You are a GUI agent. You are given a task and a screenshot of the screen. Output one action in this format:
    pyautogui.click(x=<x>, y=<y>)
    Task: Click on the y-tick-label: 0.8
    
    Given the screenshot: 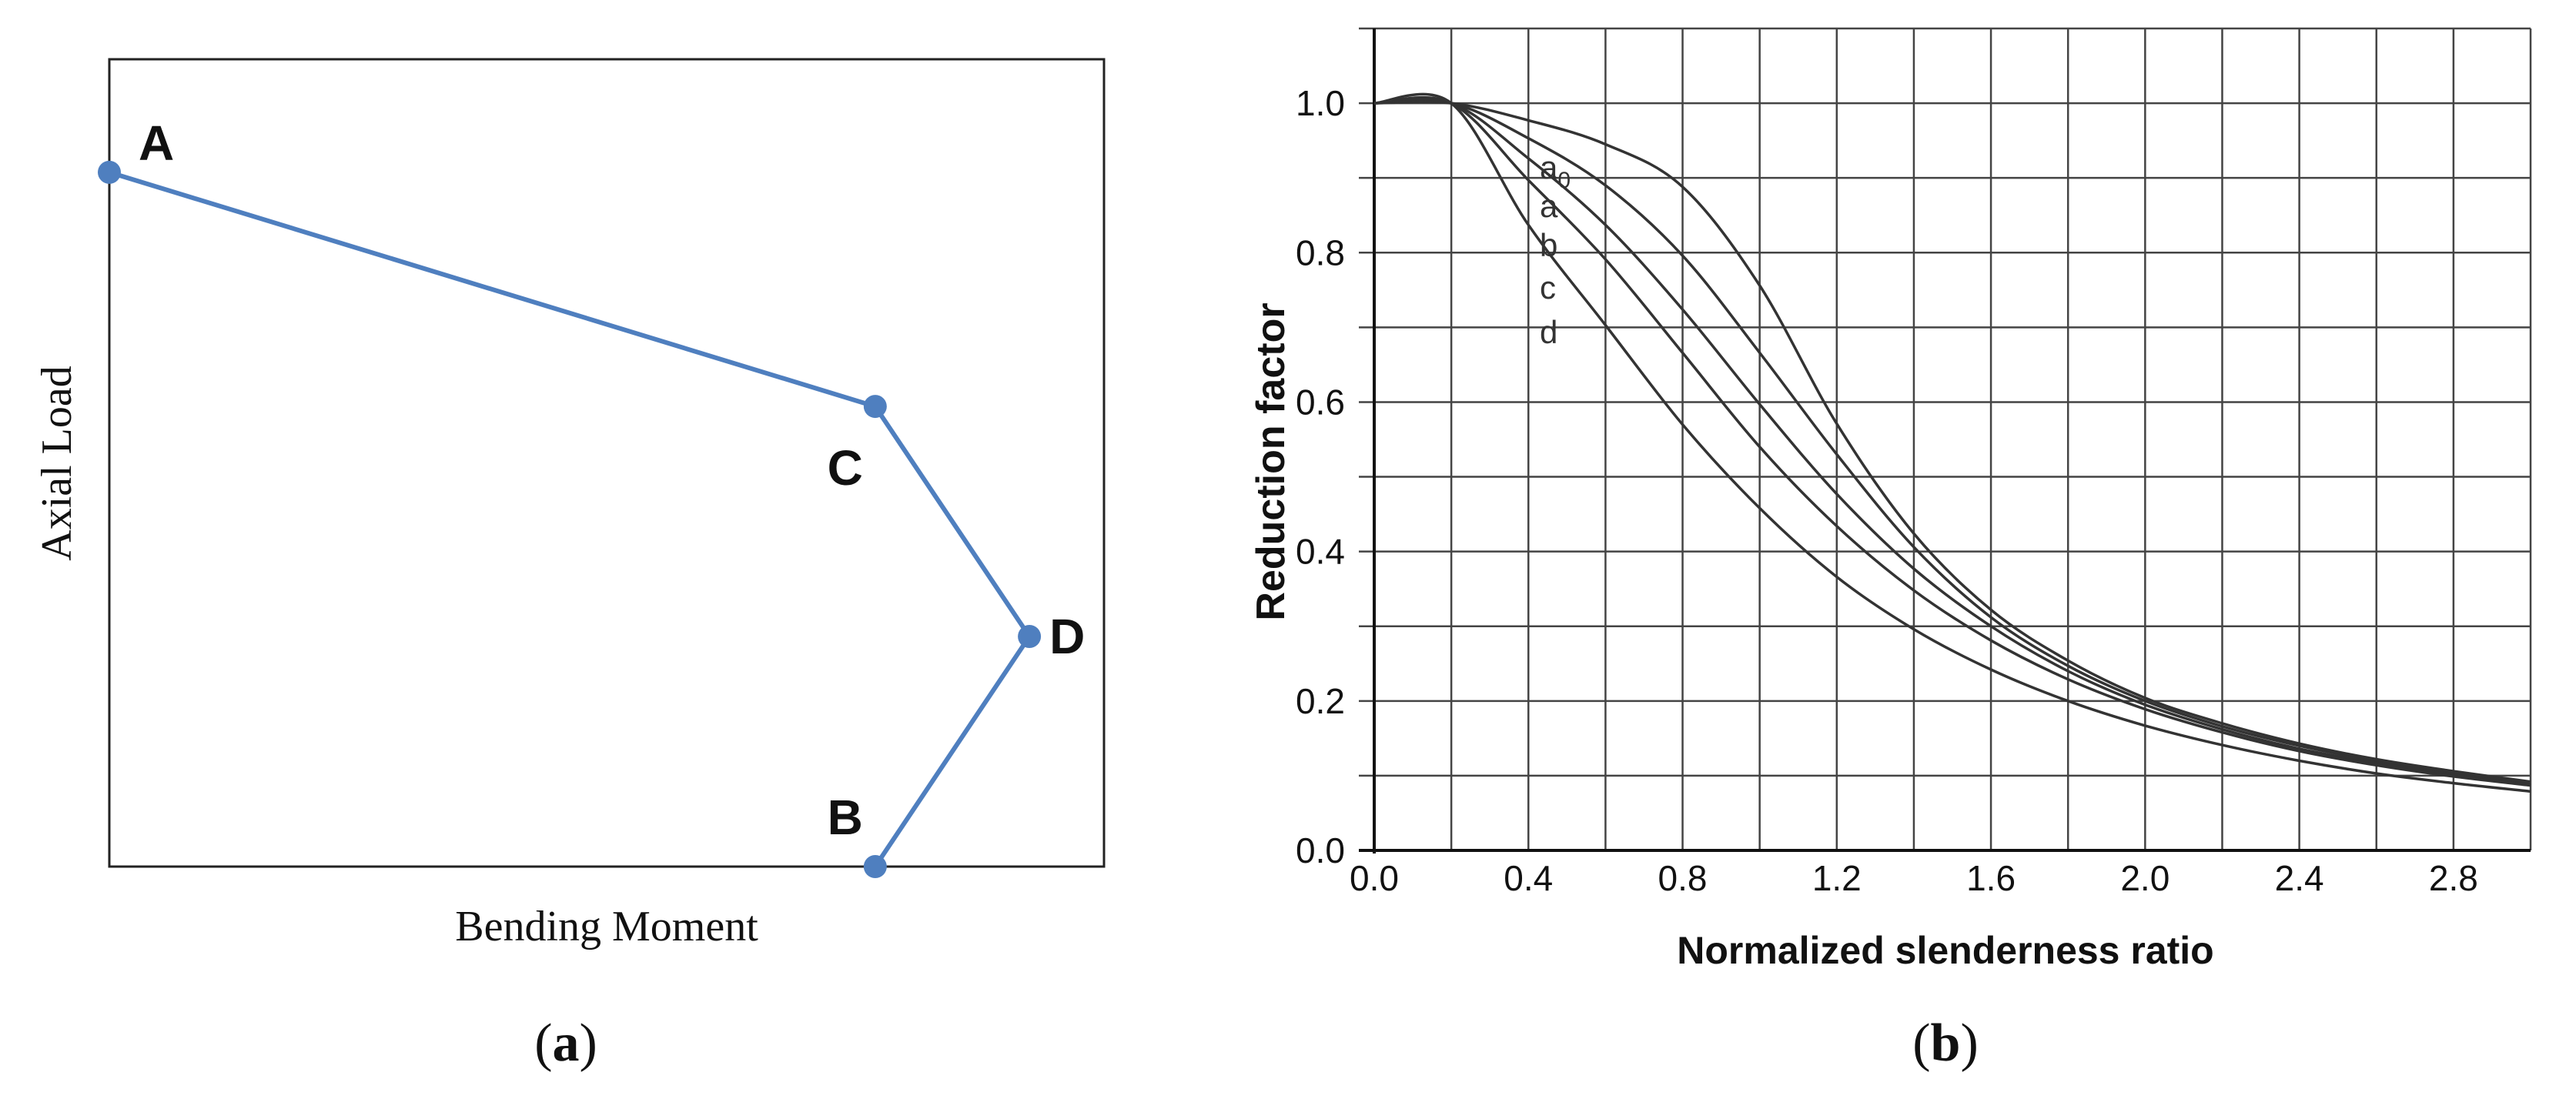 What is the action you would take?
    pyautogui.click(x=1321, y=252)
    